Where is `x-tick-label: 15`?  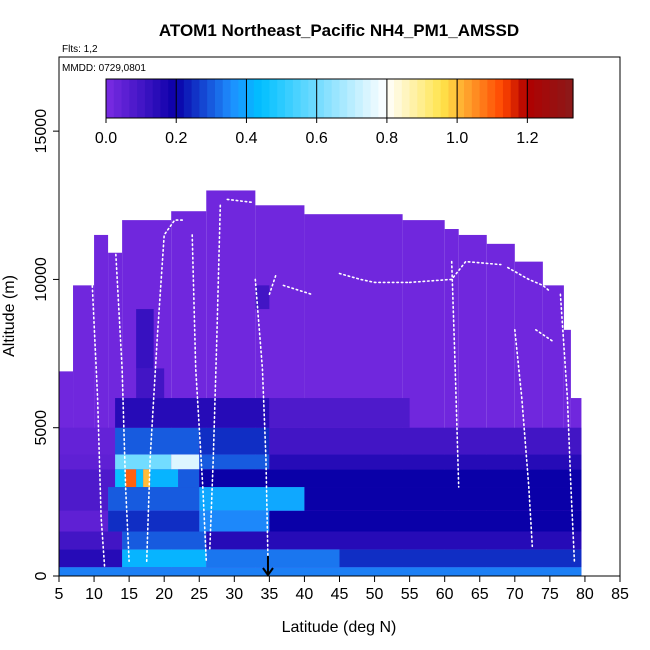
x-tick-label: 15 is located at coordinates (129, 594).